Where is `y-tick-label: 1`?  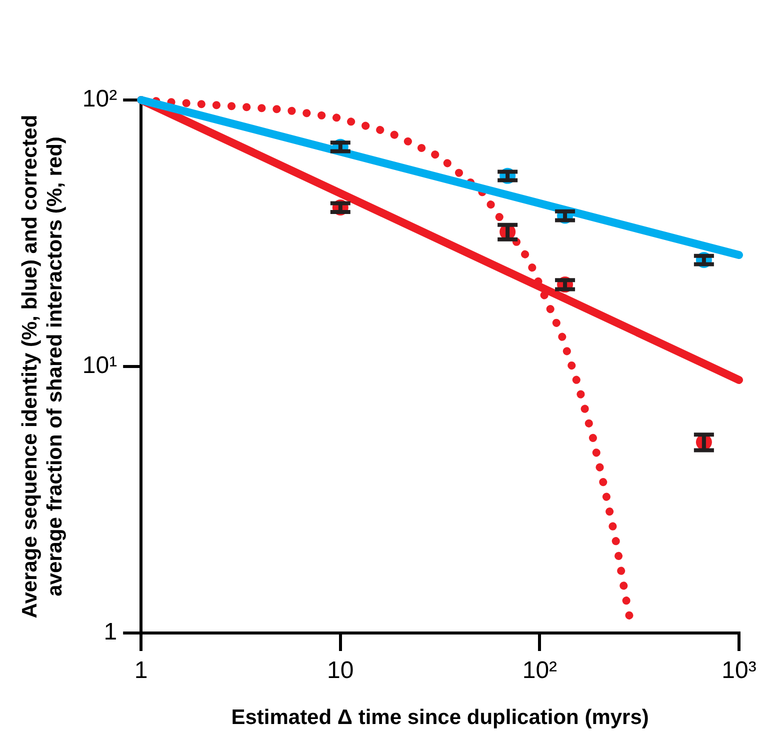
y-tick-label: 1 is located at coordinates (111, 632).